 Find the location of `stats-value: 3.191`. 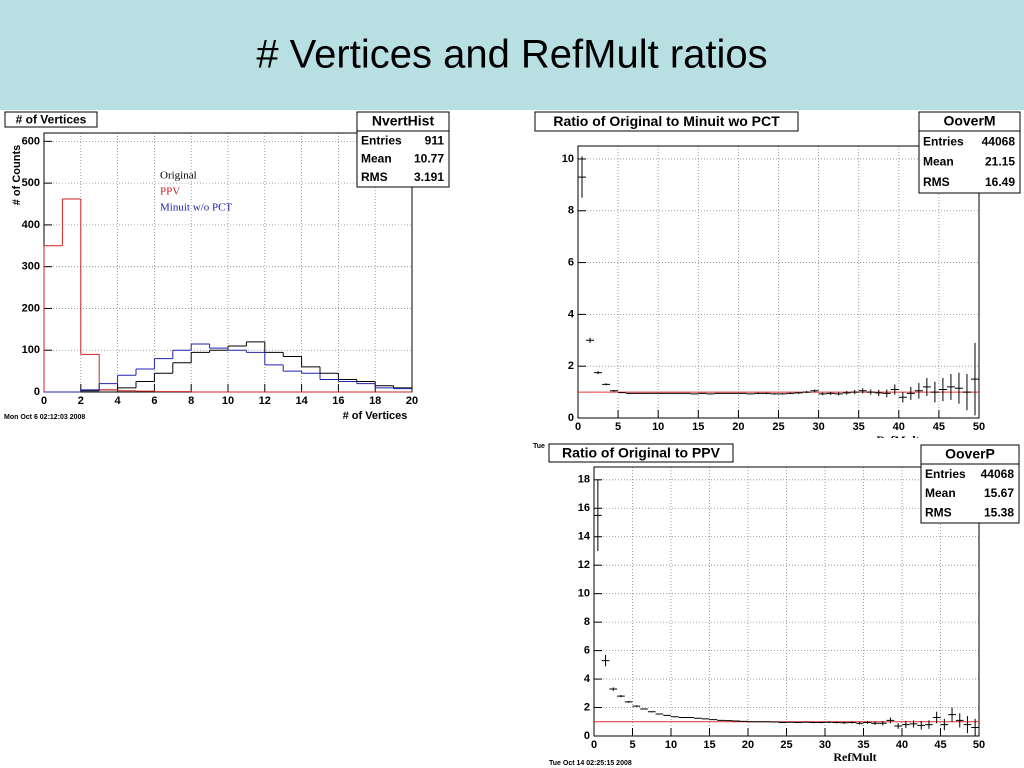

stats-value: 3.191 is located at coordinates (429, 177).